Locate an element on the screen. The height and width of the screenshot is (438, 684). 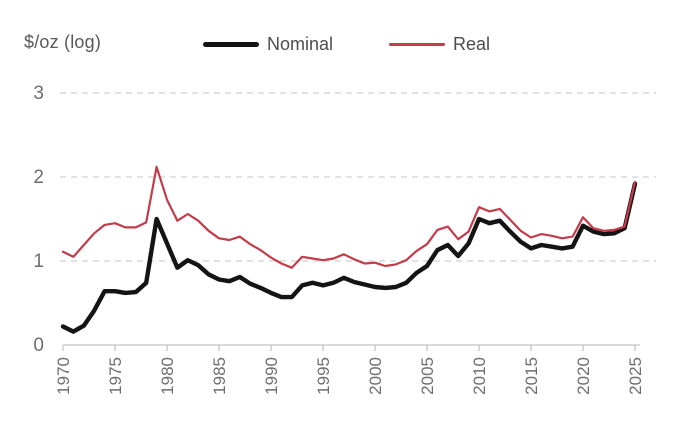
legend-item-real: Real is located at coordinates (439, 44).